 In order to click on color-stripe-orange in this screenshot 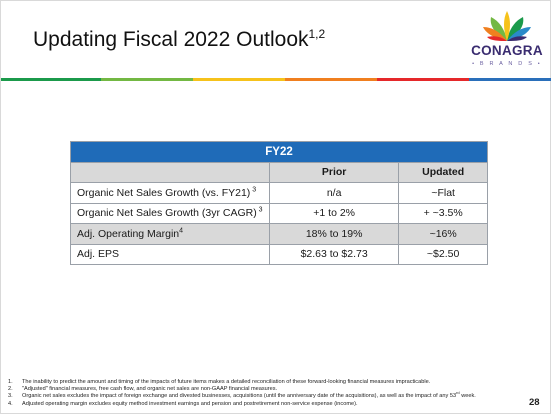, I will do `click(331, 79)`.